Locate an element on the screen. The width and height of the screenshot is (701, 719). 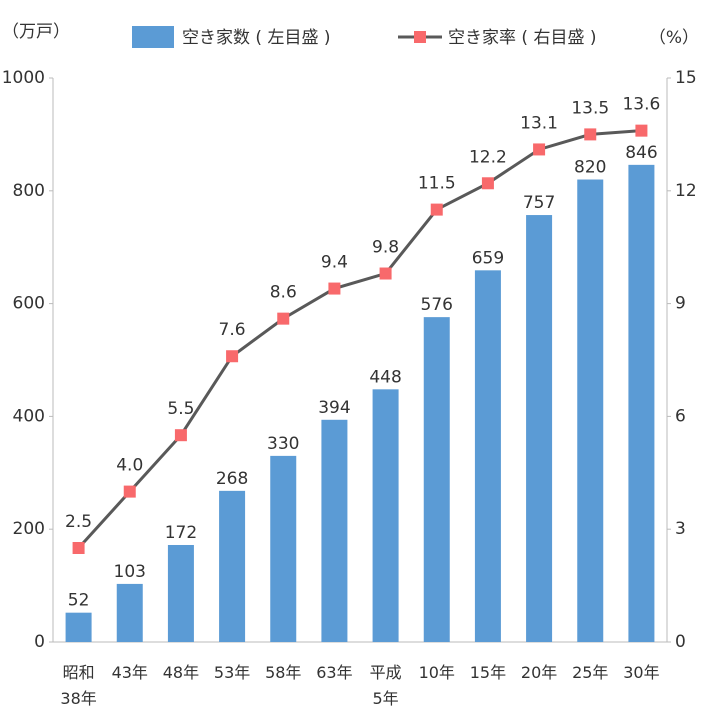
bar-value-label: 330 is located at coordinates (283, 444).